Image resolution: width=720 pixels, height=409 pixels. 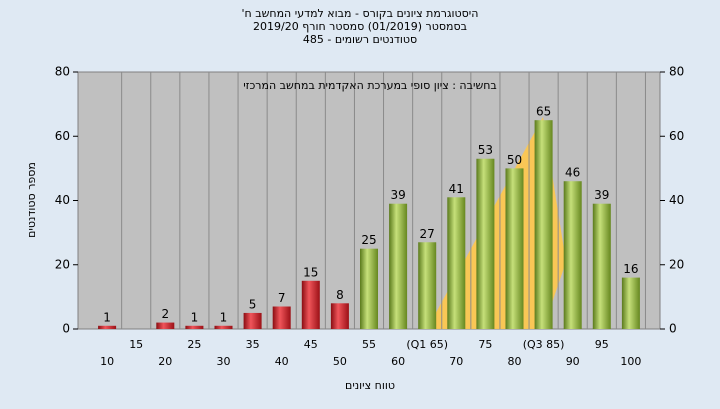 What do you see at coordinates (630, 361) in the screenshot?
I see `x-tick-label: 100` at bounding box center [630, 361].